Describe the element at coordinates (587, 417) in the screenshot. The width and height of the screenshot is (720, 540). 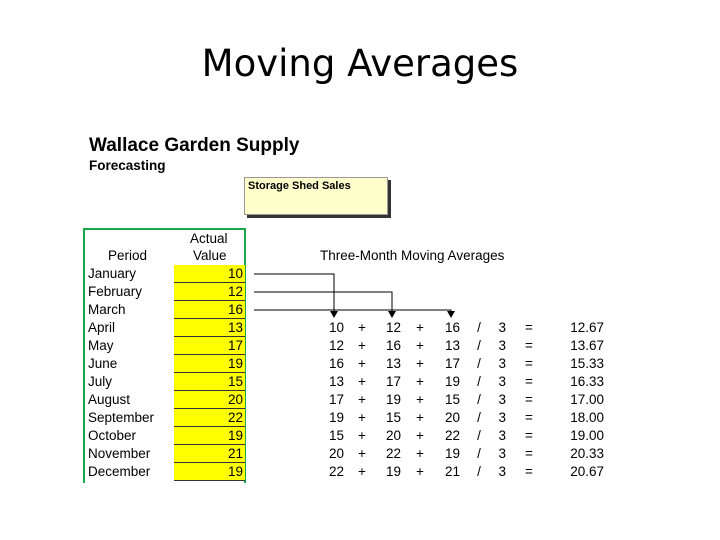
I see `ma-result: 18.00` at that location.